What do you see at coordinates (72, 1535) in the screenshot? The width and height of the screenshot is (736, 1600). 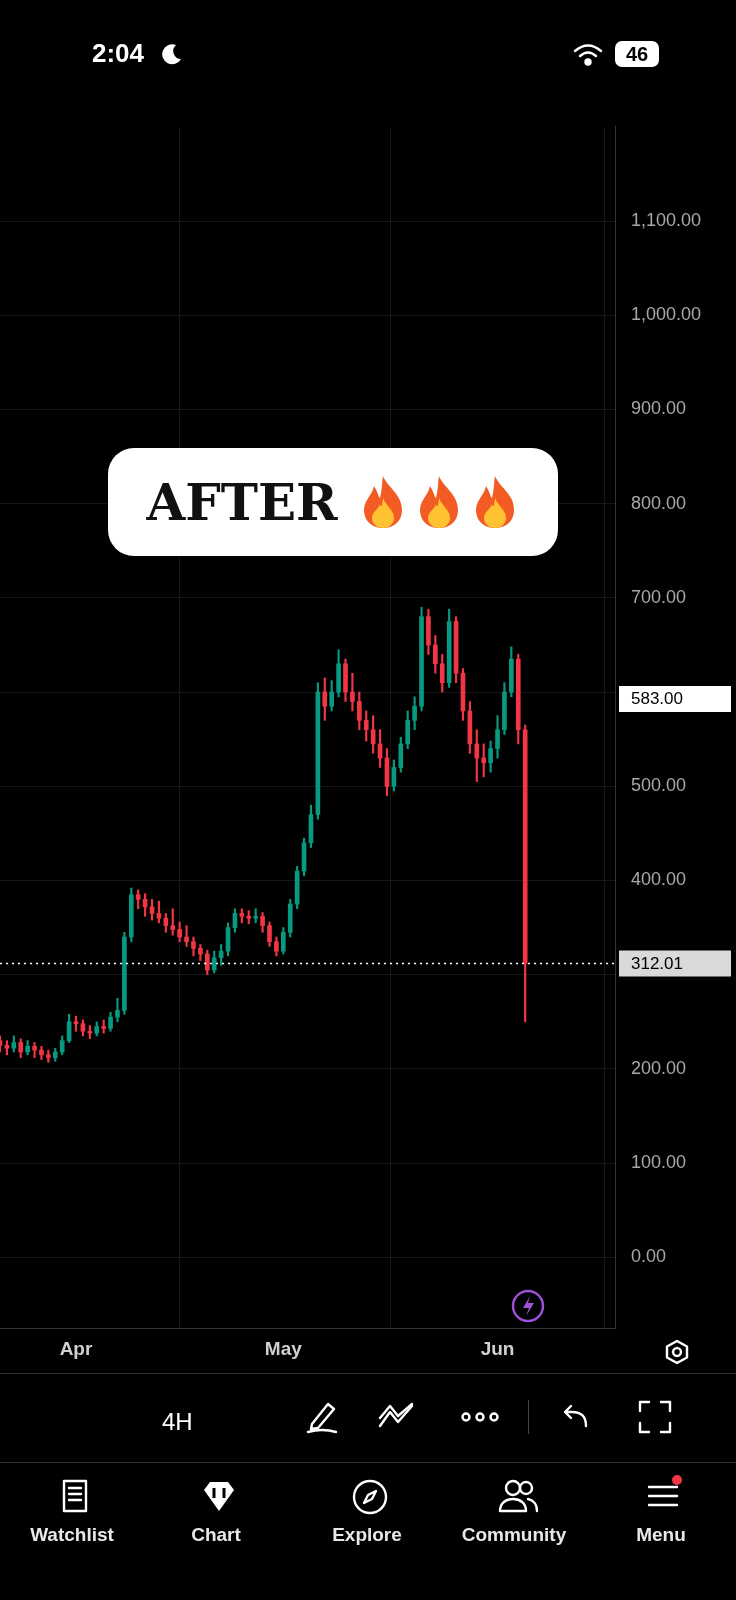 I see `text: Watchlist` at bounding box center [72, 1535].